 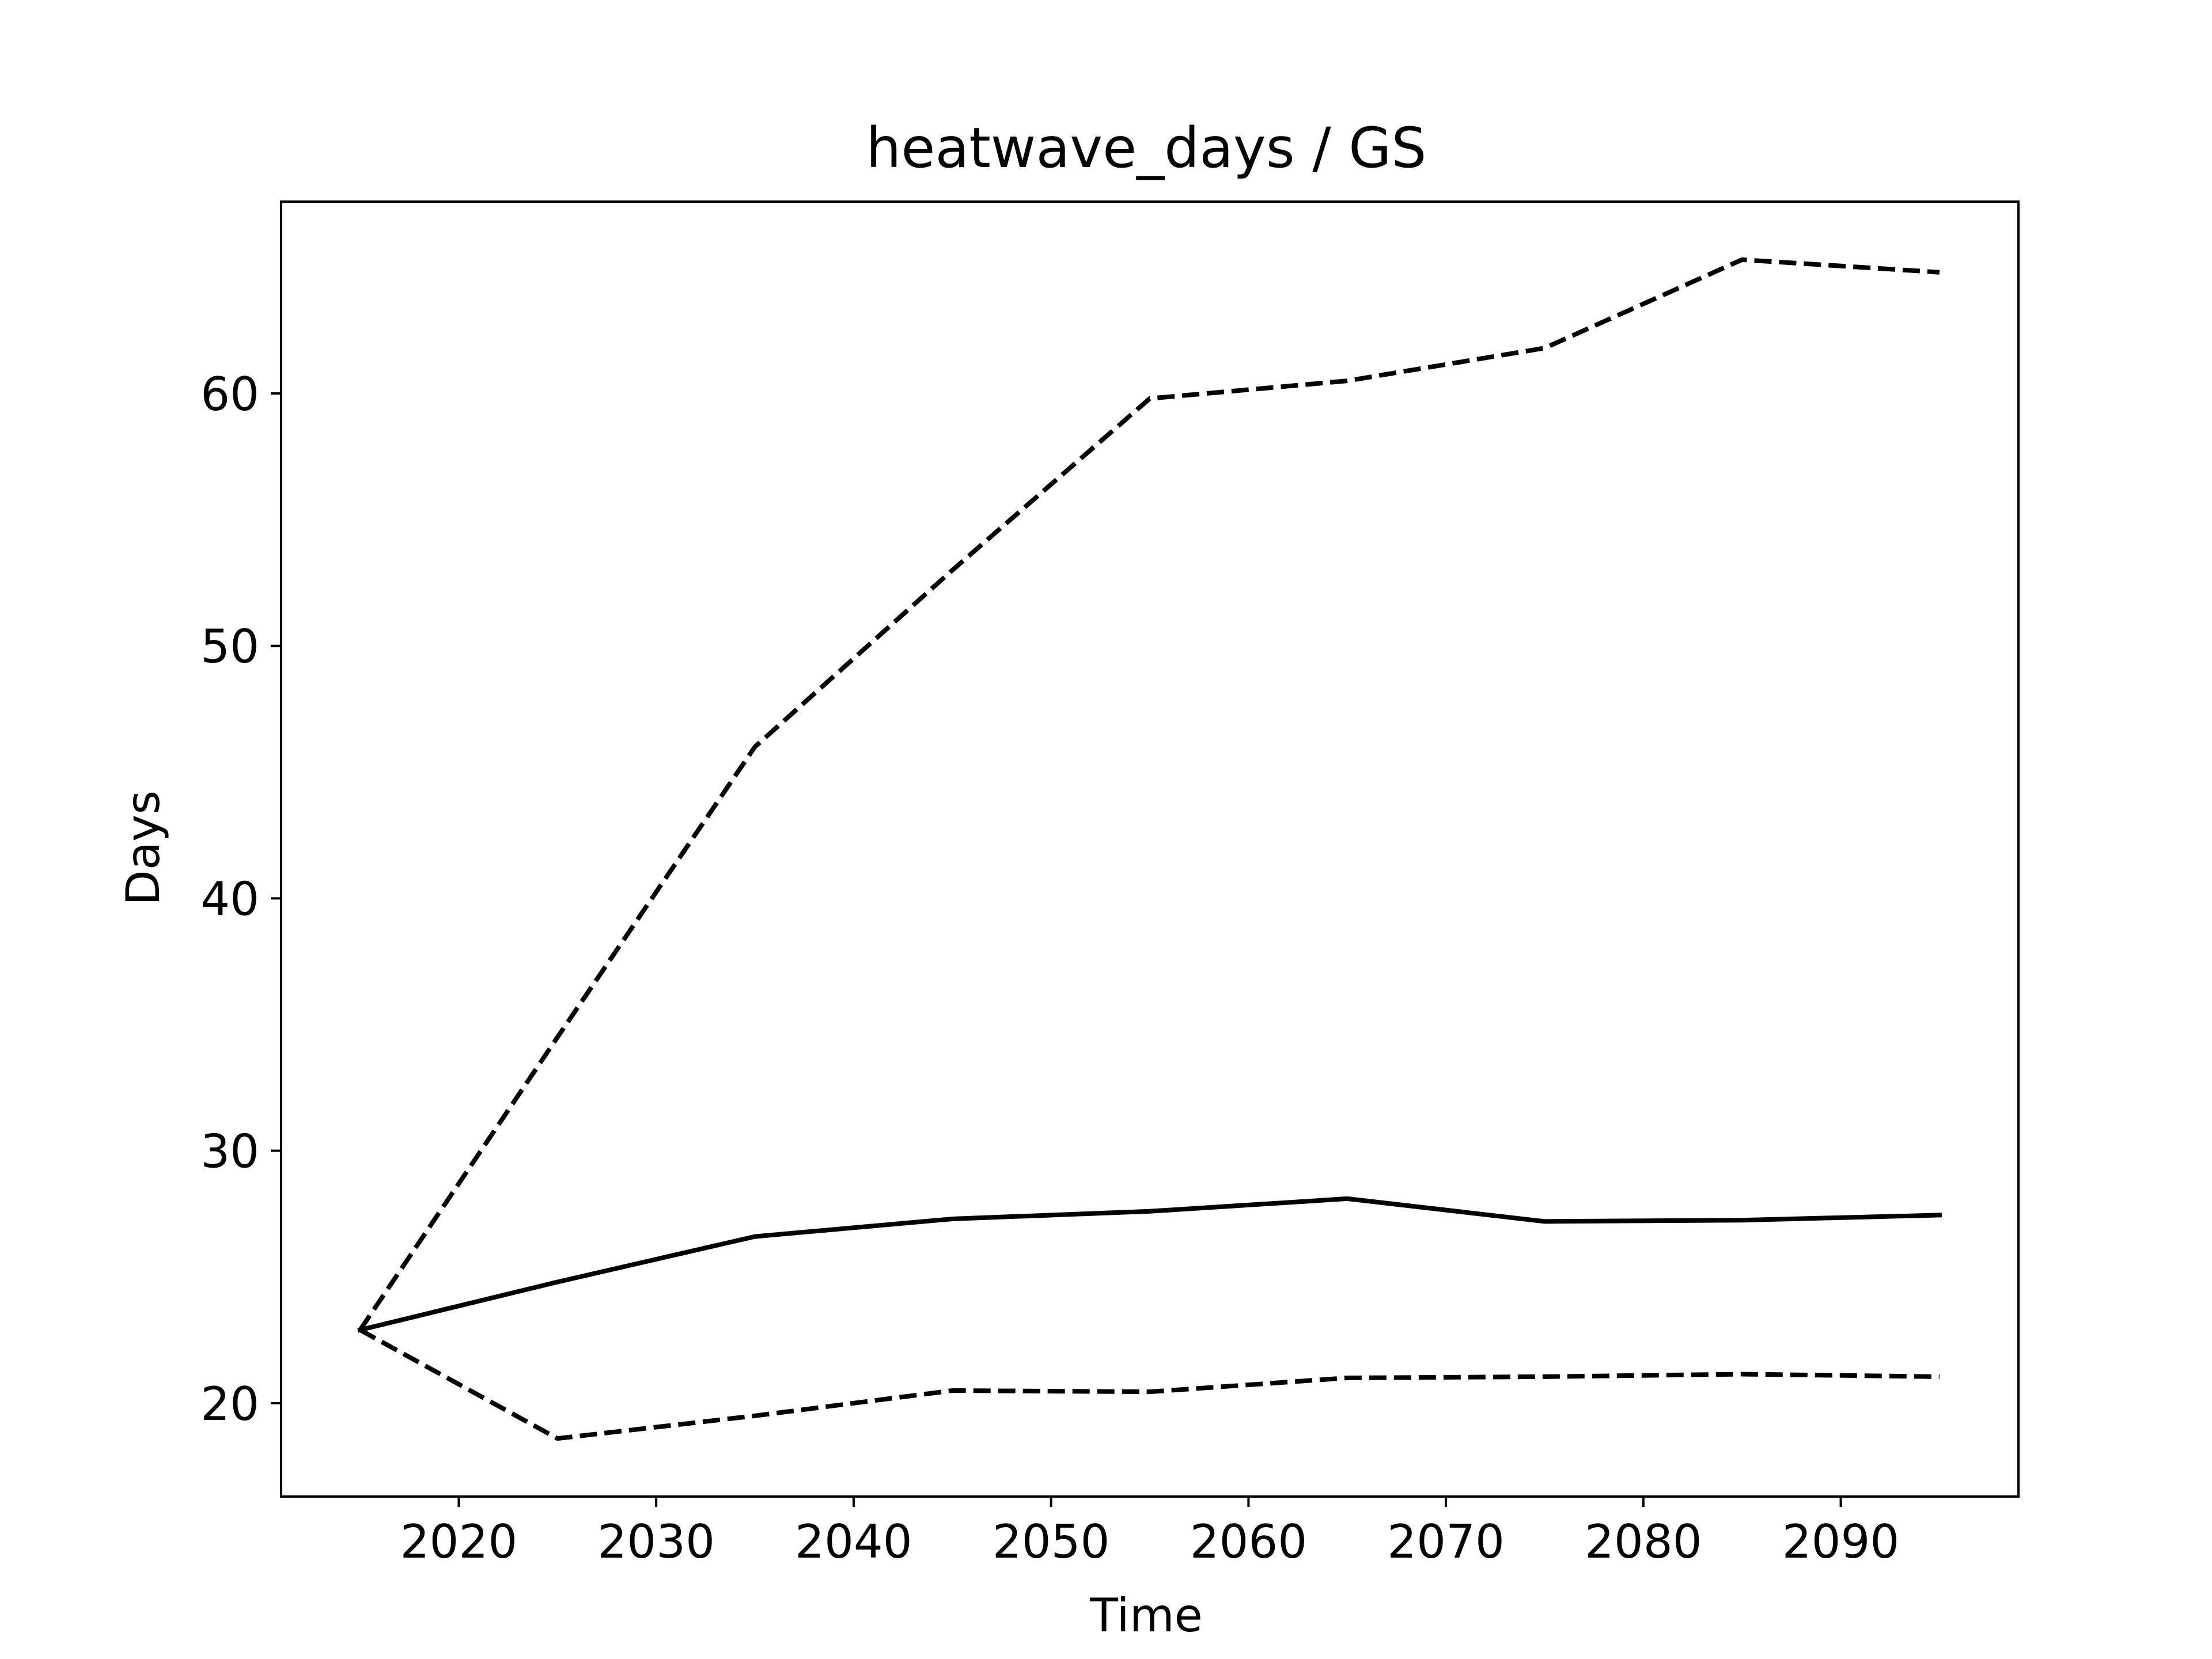 What do you see at coordinates (853, 1542) in the screenshot?
I see `x-tick-label: 2040` at bounding box center [853, 1542].